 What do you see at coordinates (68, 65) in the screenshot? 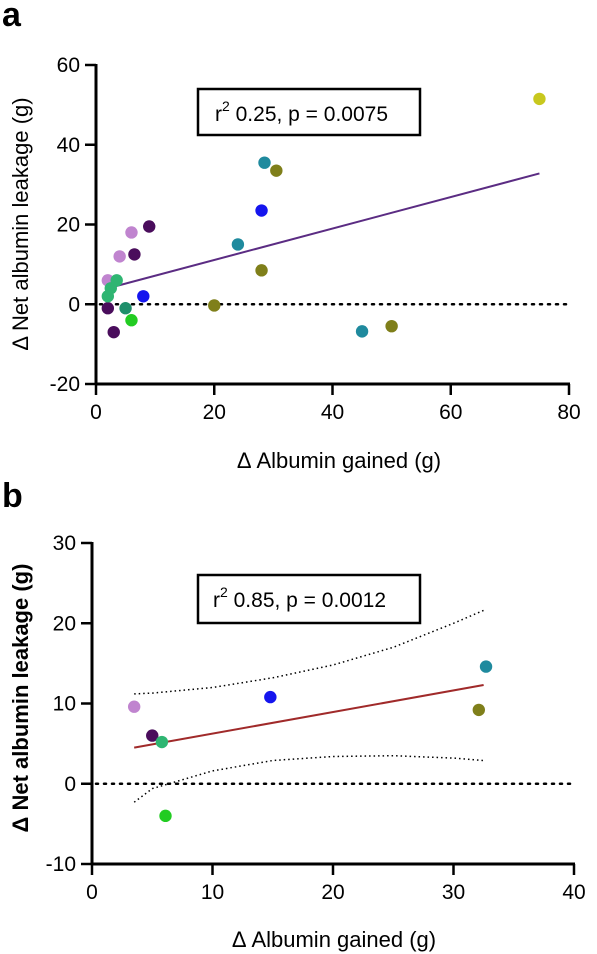
I see `panel-a-y-tick-label: 60` at bounding box center [68, 65].